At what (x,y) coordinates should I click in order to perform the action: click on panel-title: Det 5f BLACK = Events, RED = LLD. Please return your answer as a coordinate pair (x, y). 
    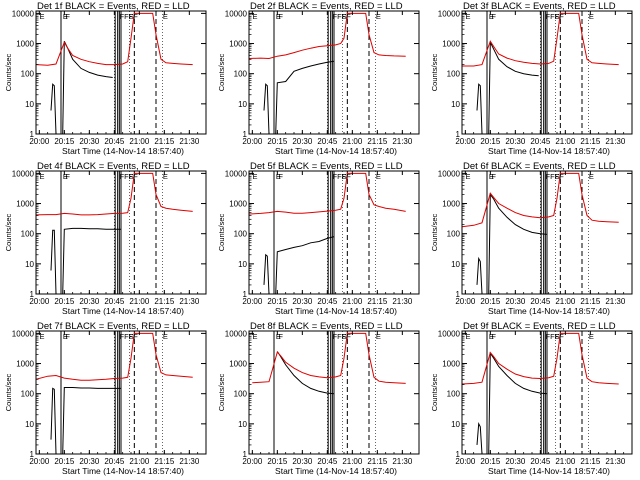
    Looking at the image, I should click on (326, 166).